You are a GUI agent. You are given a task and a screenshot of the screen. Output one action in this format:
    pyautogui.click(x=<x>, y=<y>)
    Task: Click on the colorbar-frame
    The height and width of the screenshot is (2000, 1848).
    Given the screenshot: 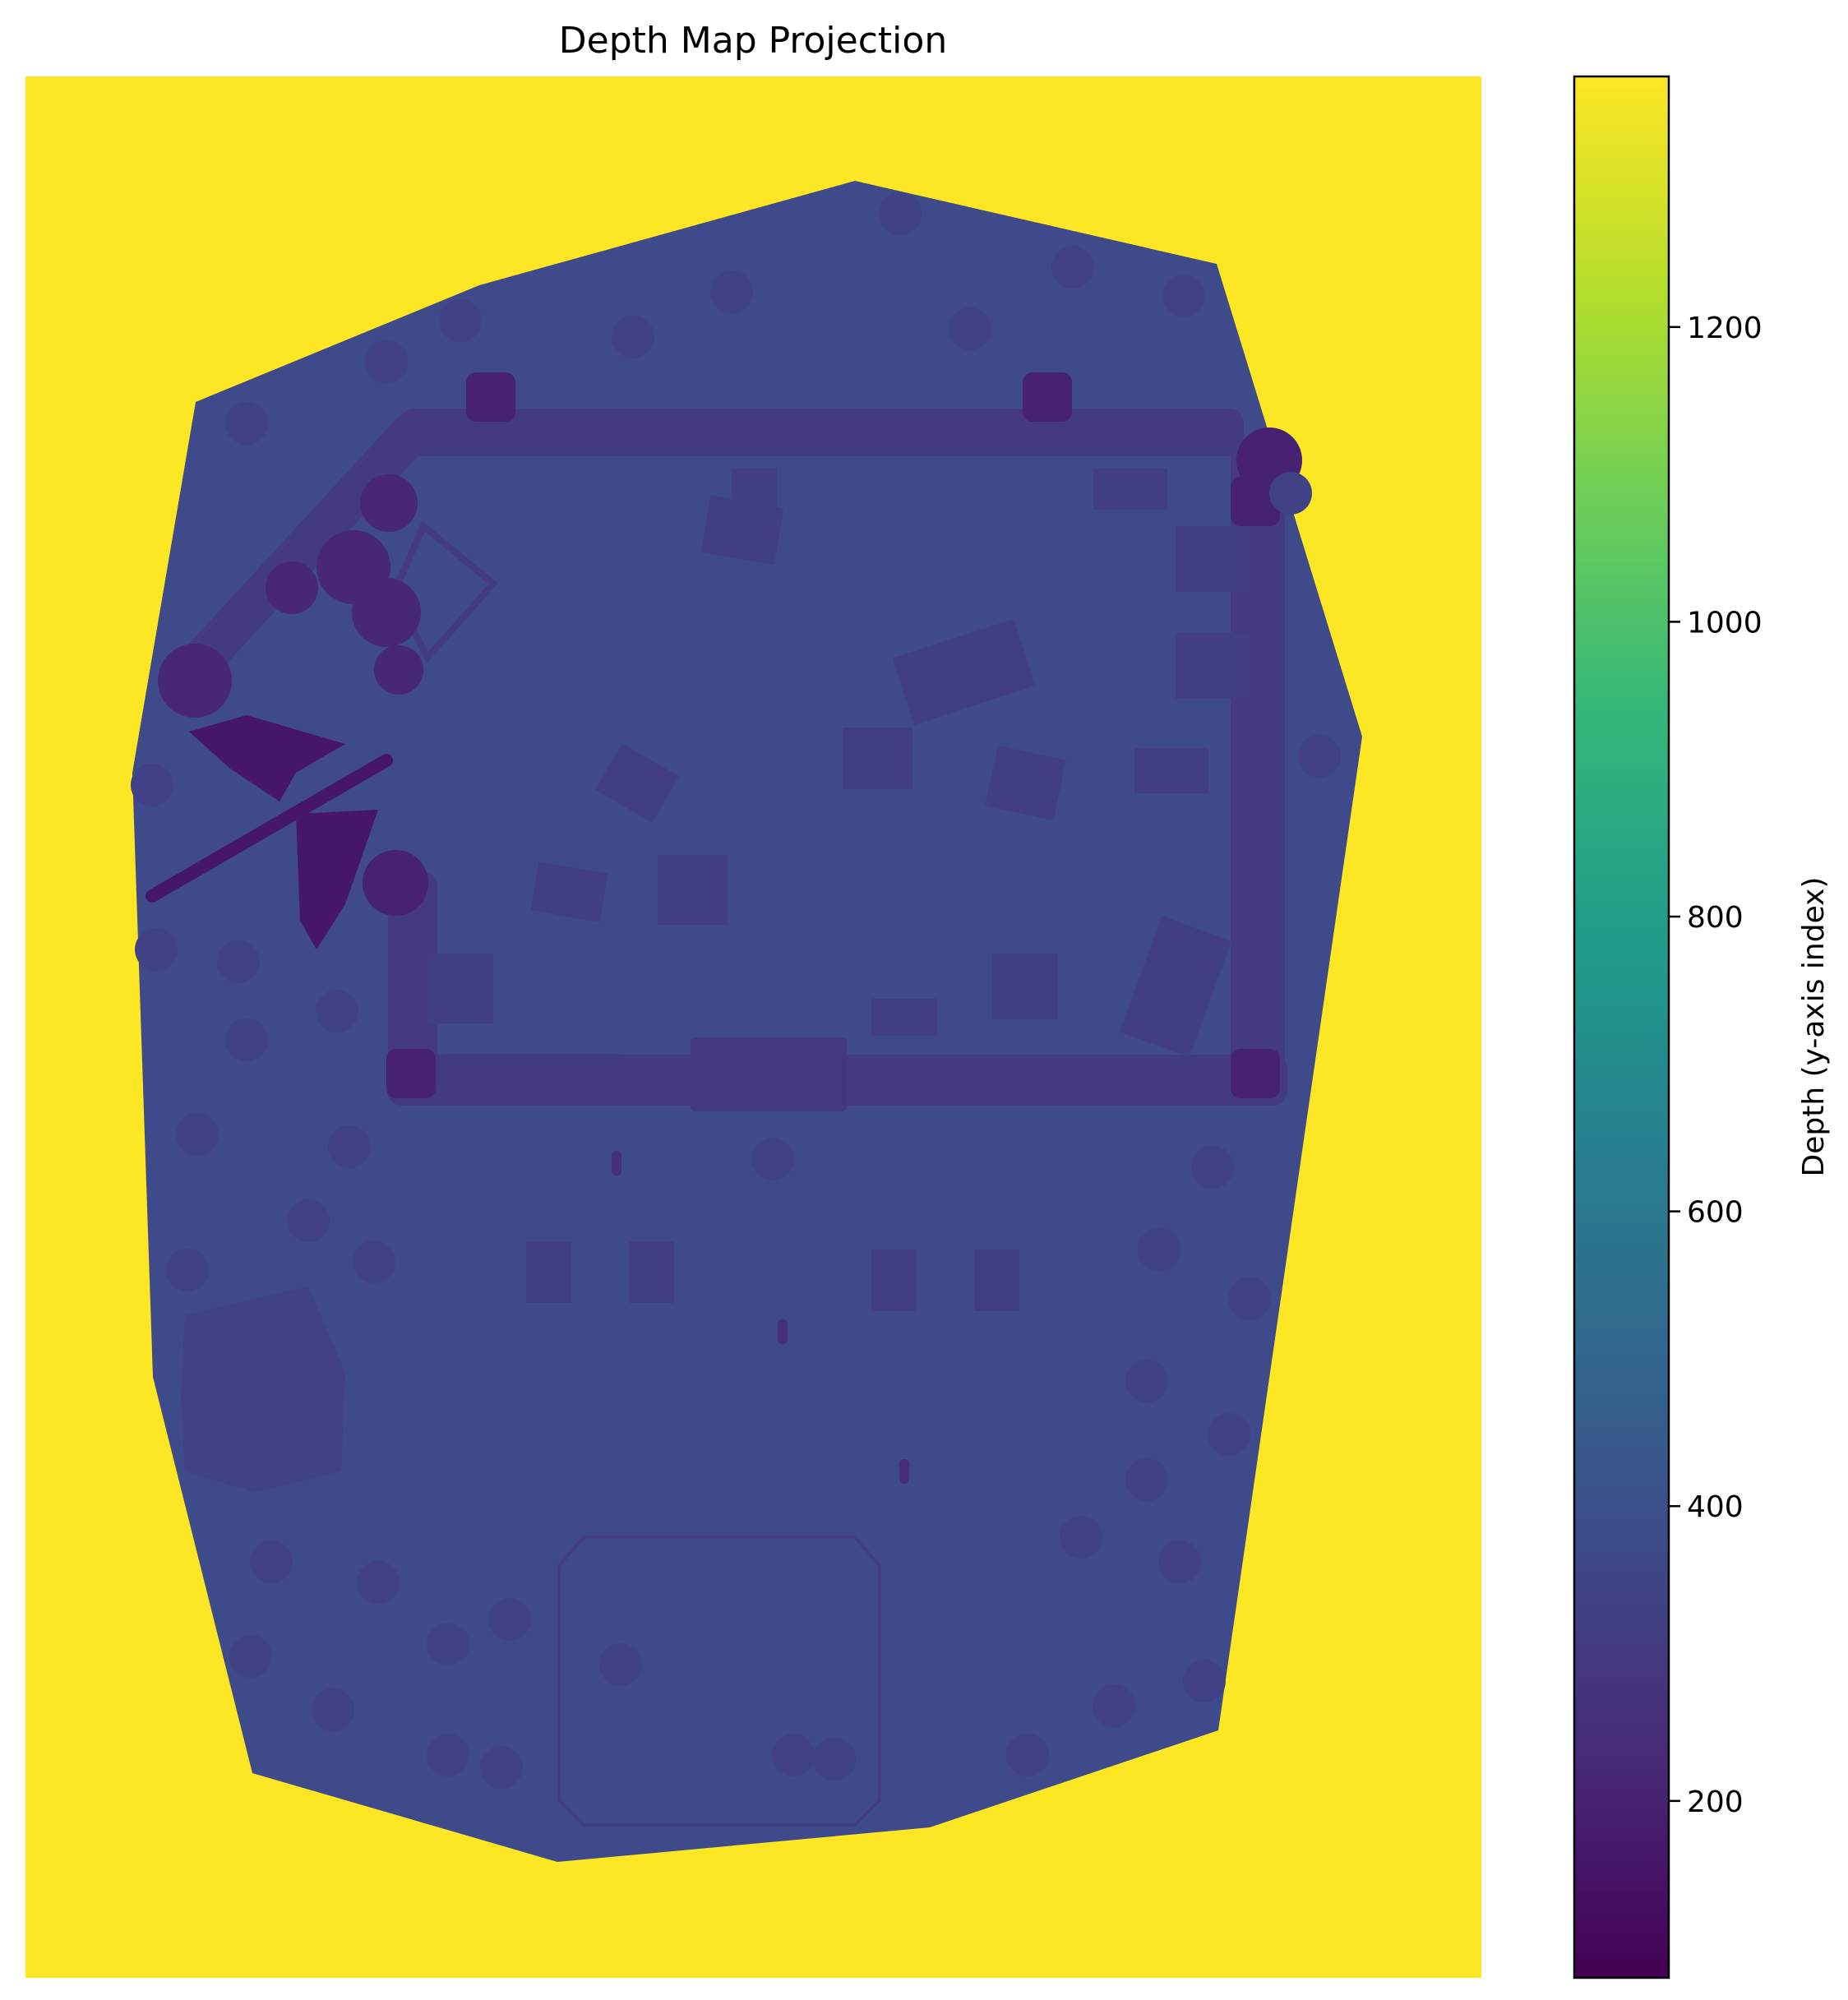 What is the action you would take?
    pyautogui.click(x=1621, y=1027)
    